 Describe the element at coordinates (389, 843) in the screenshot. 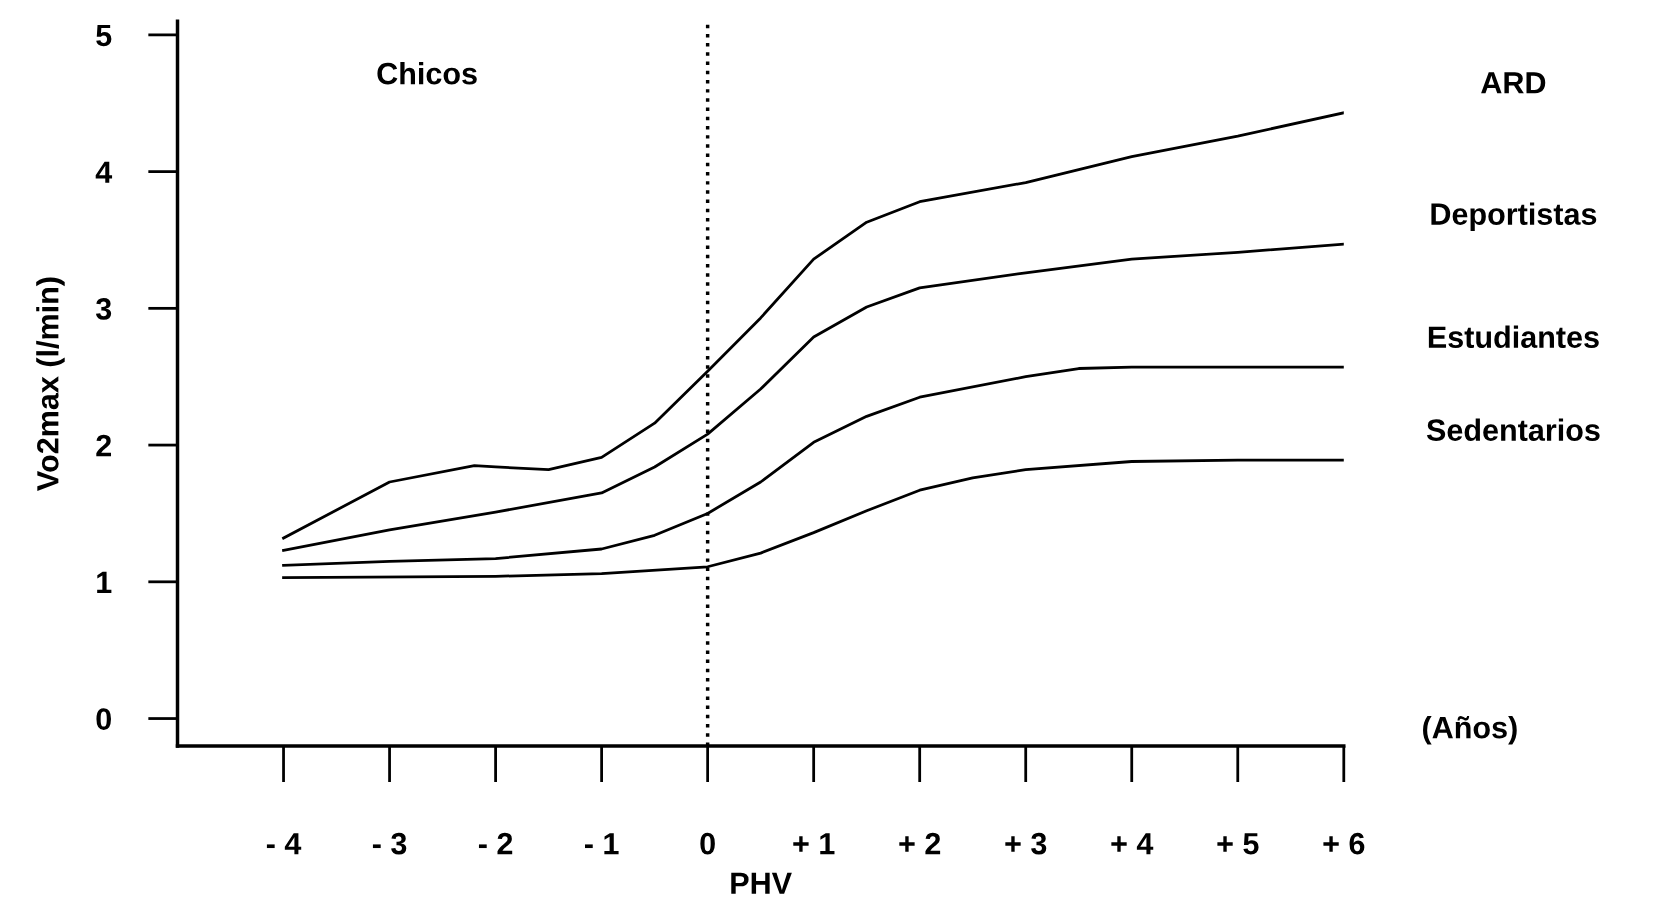

I see `x-tick-label: - 3` at that location.